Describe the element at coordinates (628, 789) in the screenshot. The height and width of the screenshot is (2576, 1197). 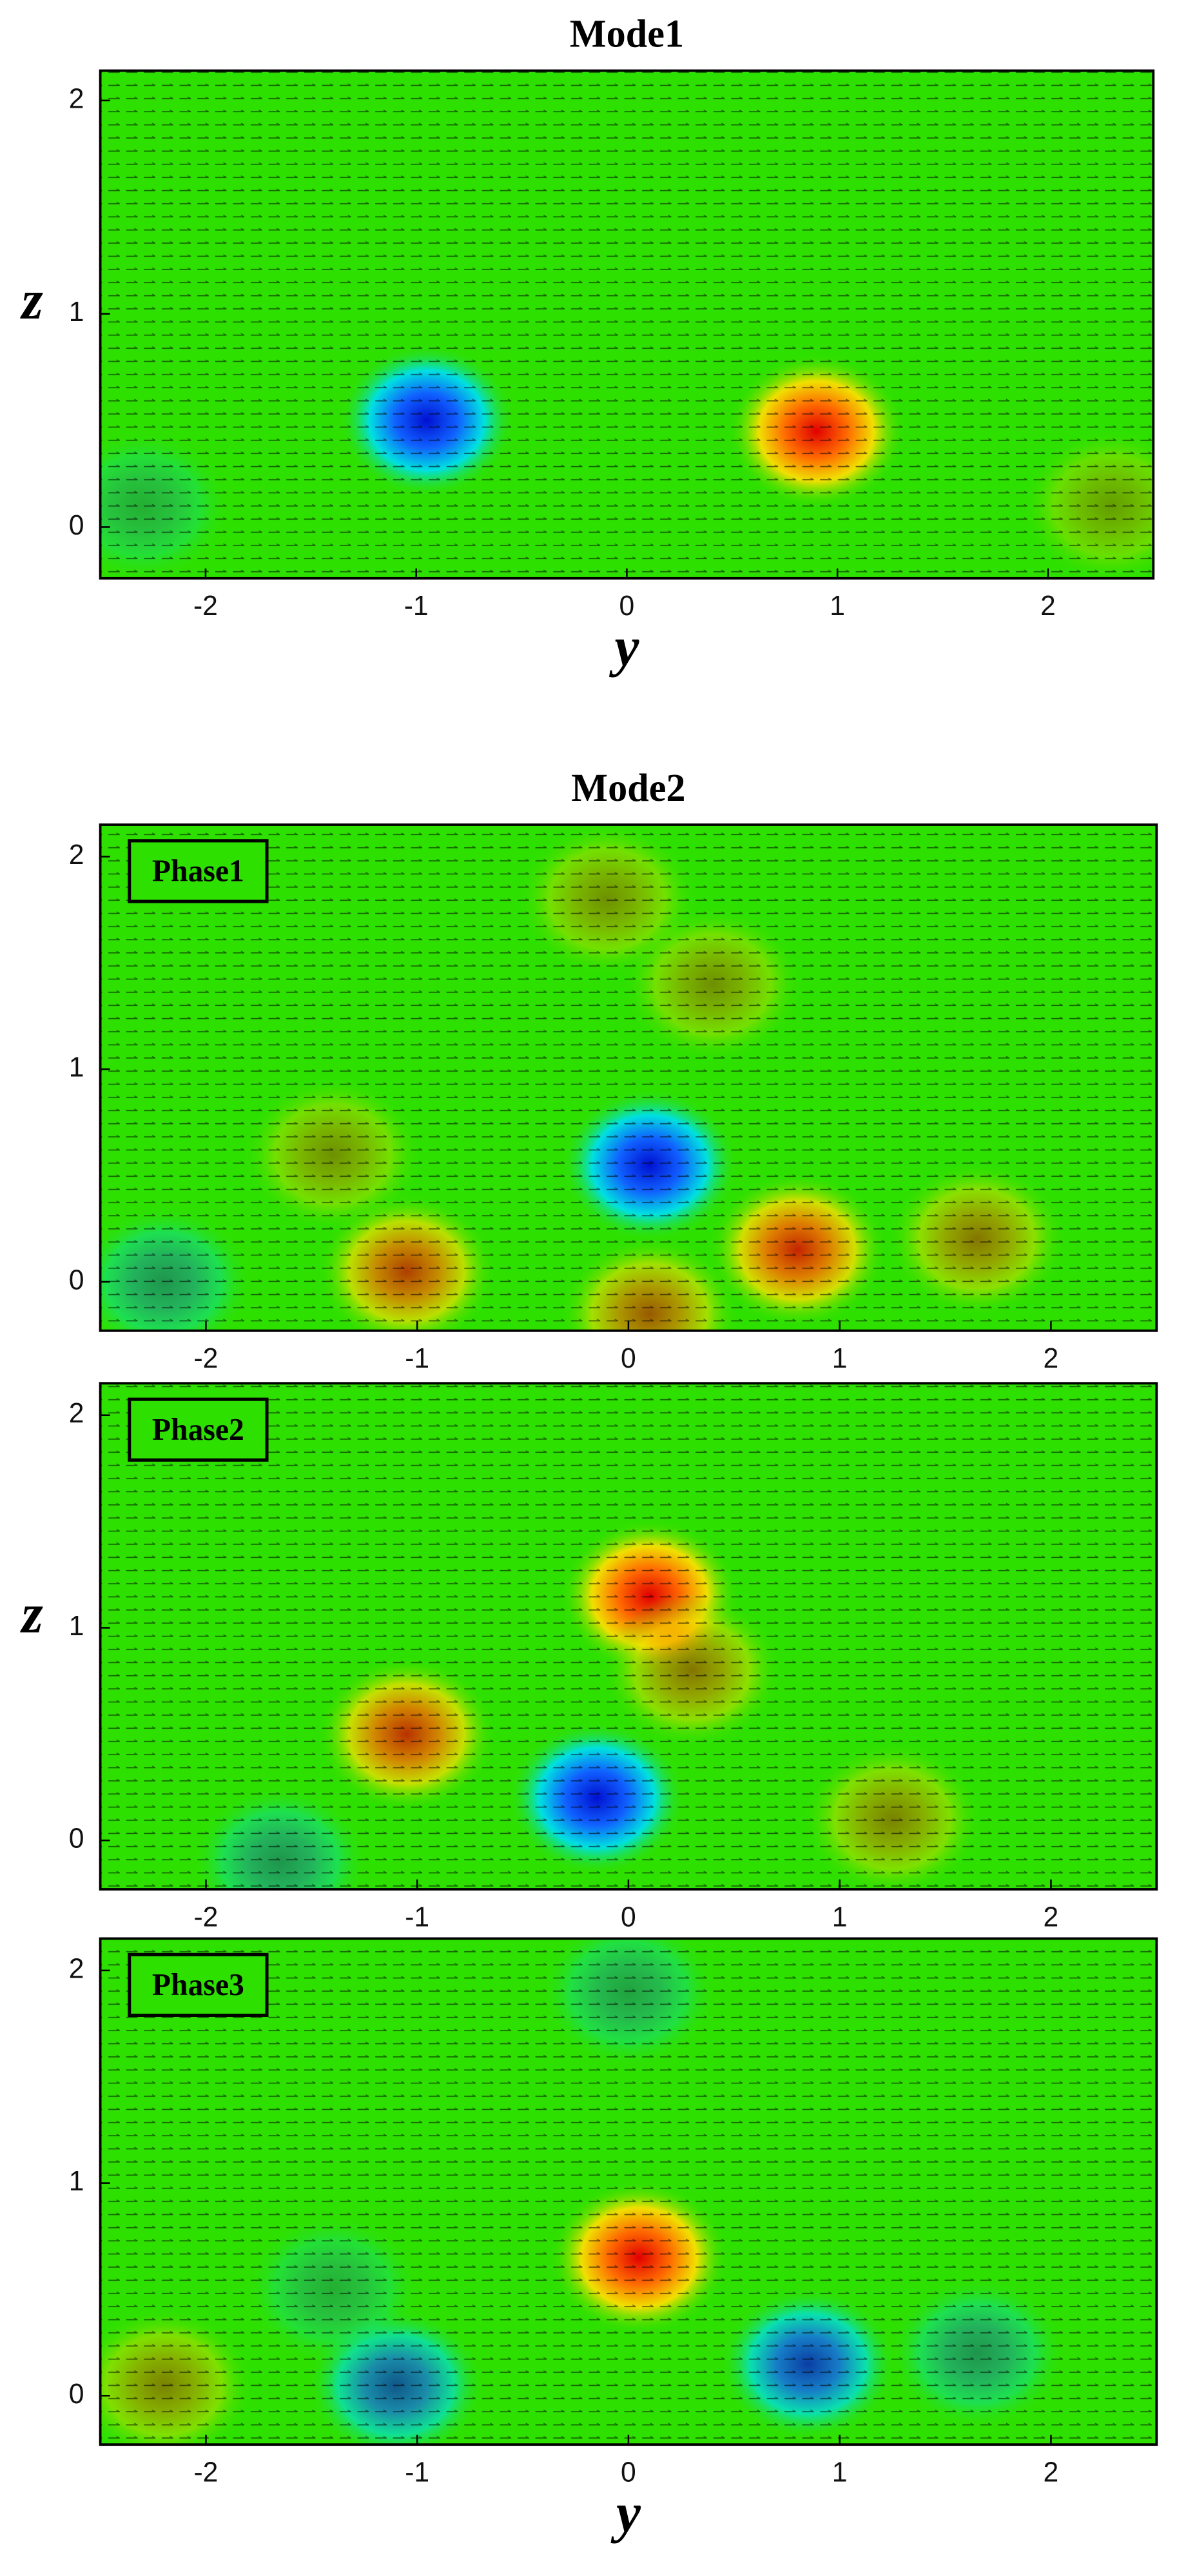
I see `panel-title: Mode2` at that location.